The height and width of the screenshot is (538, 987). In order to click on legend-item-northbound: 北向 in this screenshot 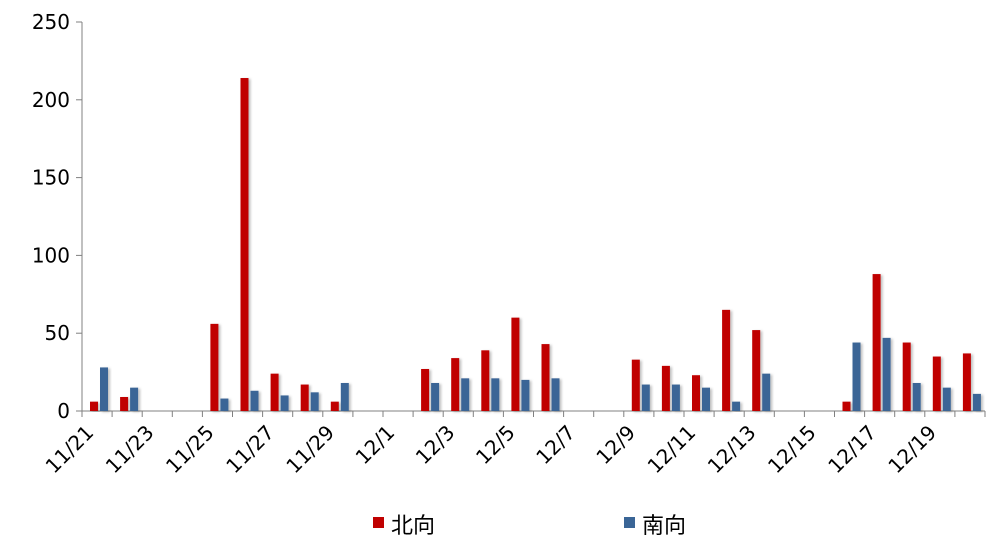, I will do `click(404, 526)`.